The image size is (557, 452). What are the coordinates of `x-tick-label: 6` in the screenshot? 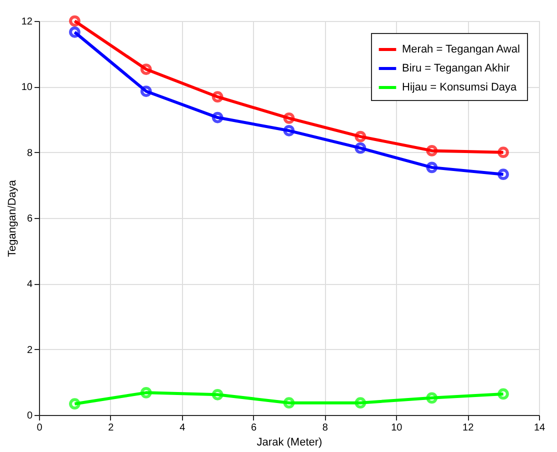 It's located at (254, 428).